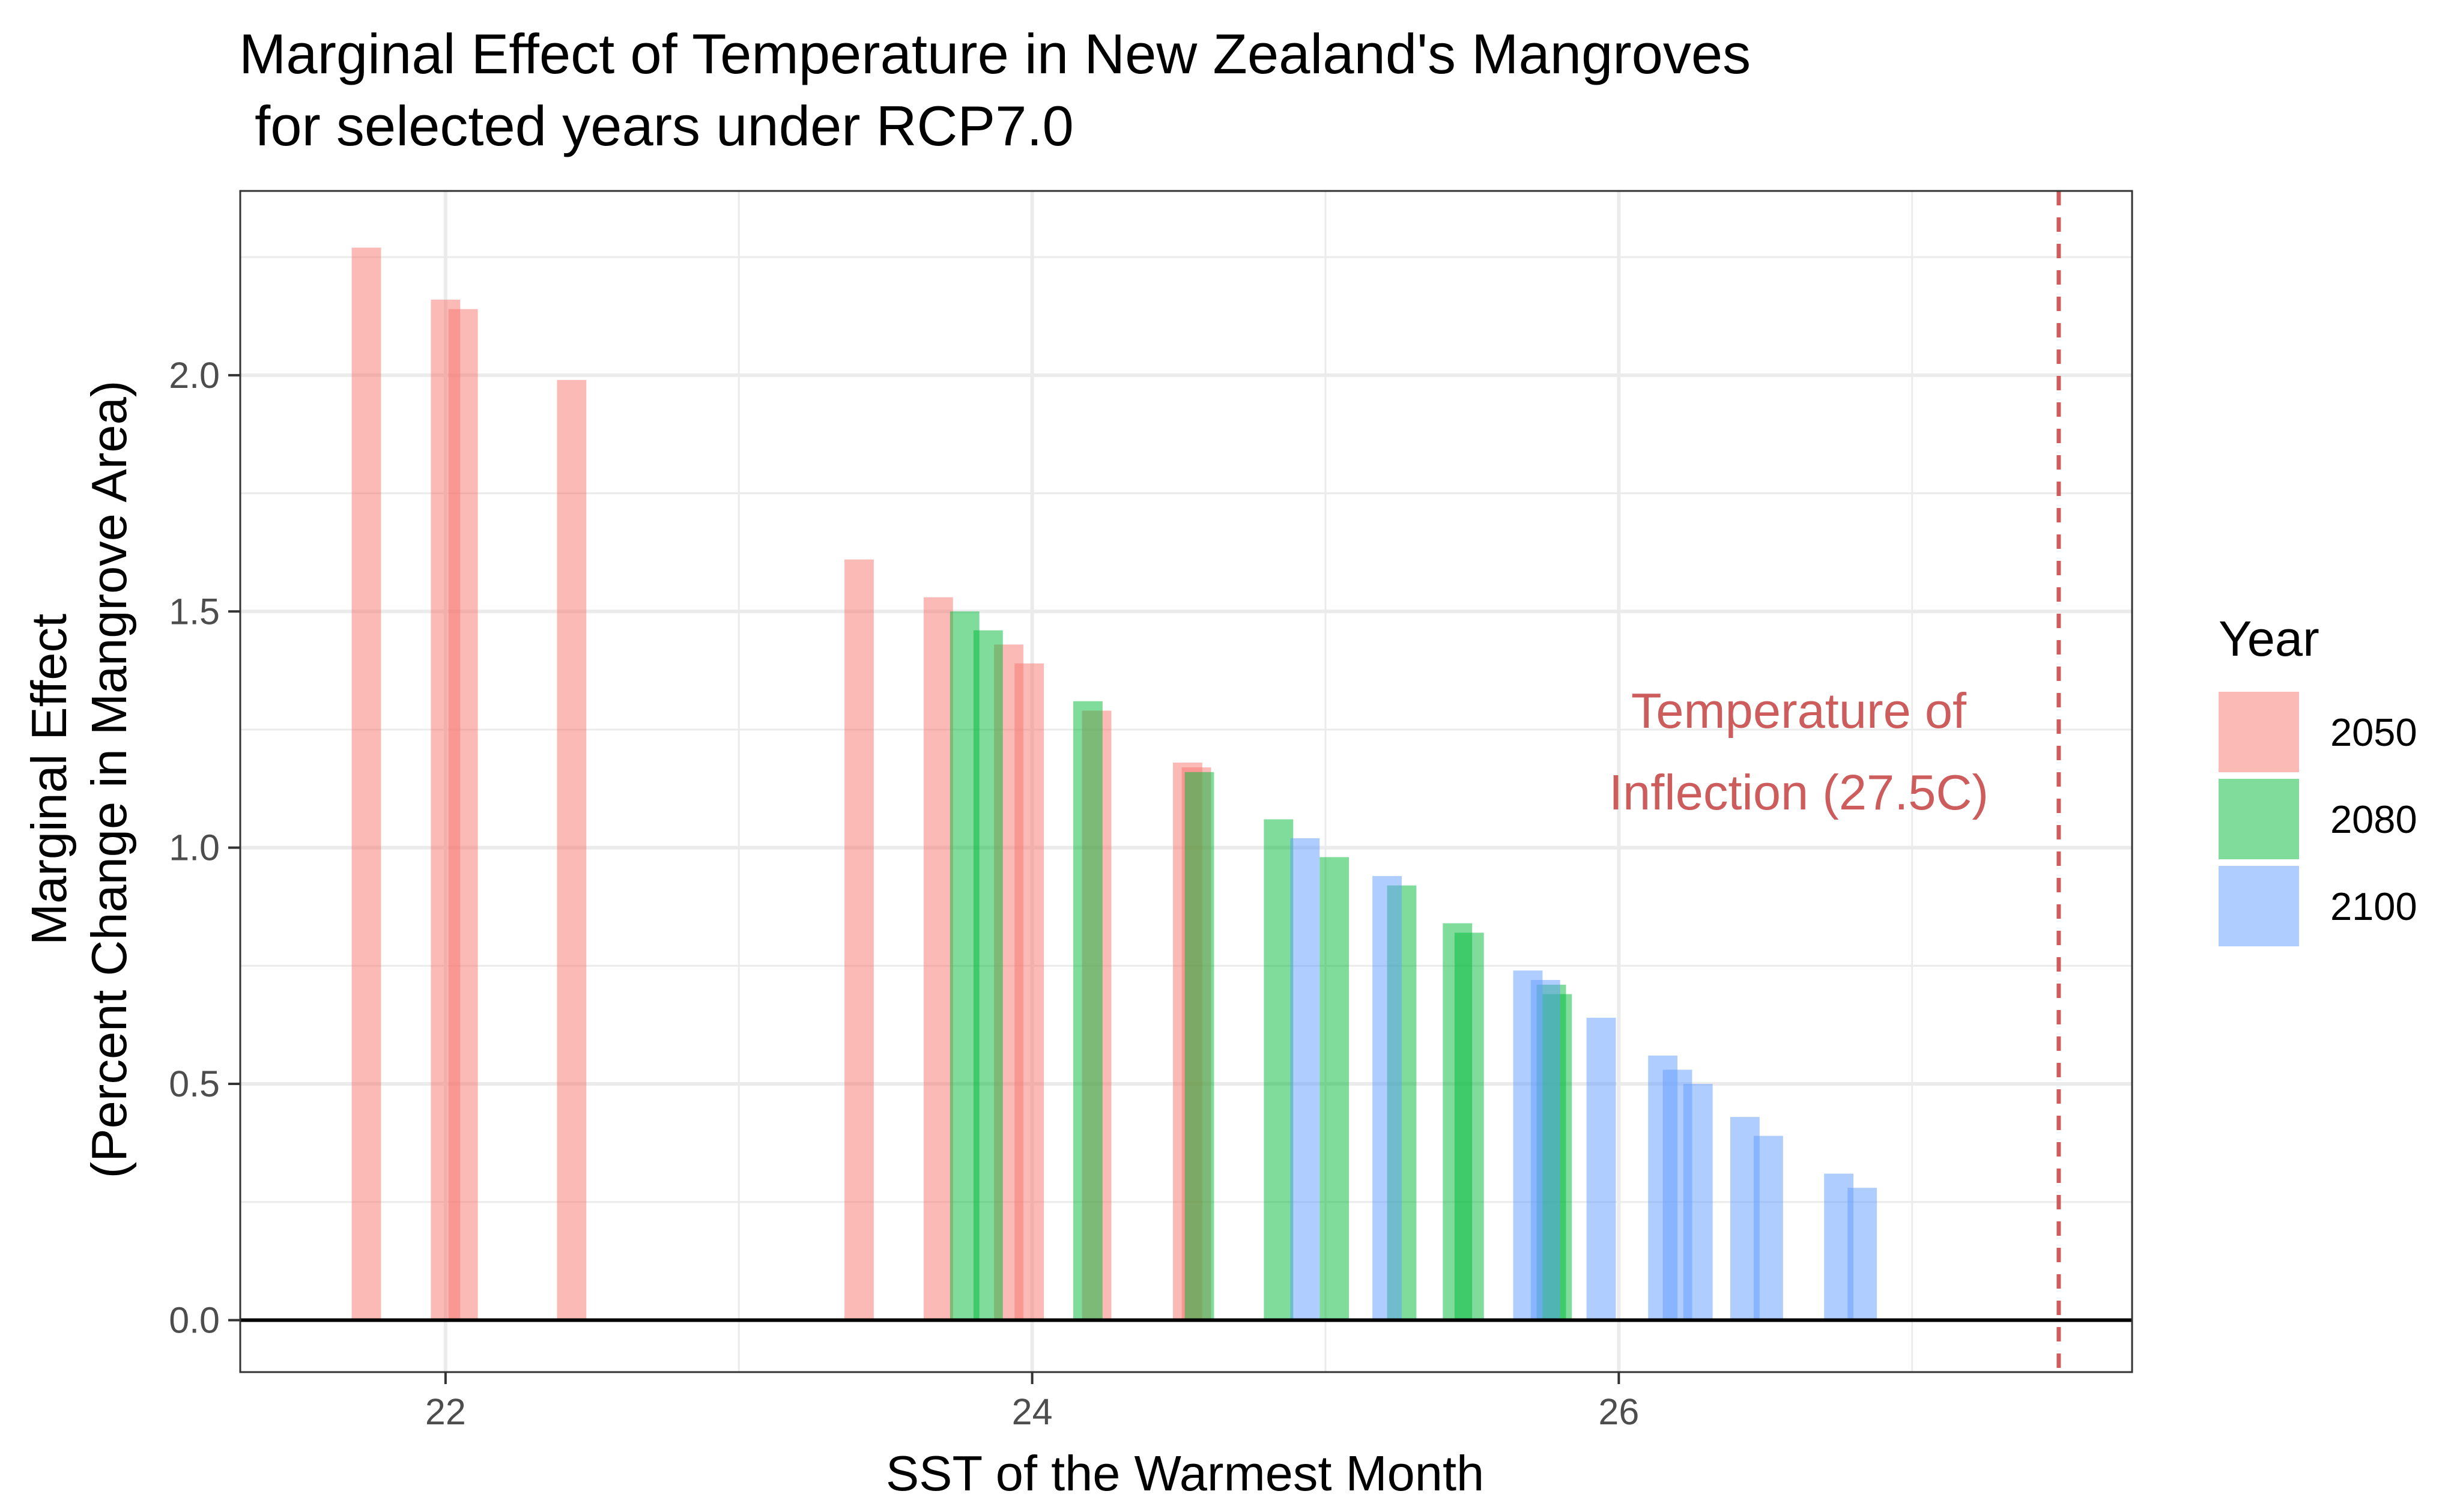 The image size is (2451, 1512). What do you see at coordinates (194, 847) in the screenshot?
I see `y-tick-label: 1.0` at bounding box center [194, 847].